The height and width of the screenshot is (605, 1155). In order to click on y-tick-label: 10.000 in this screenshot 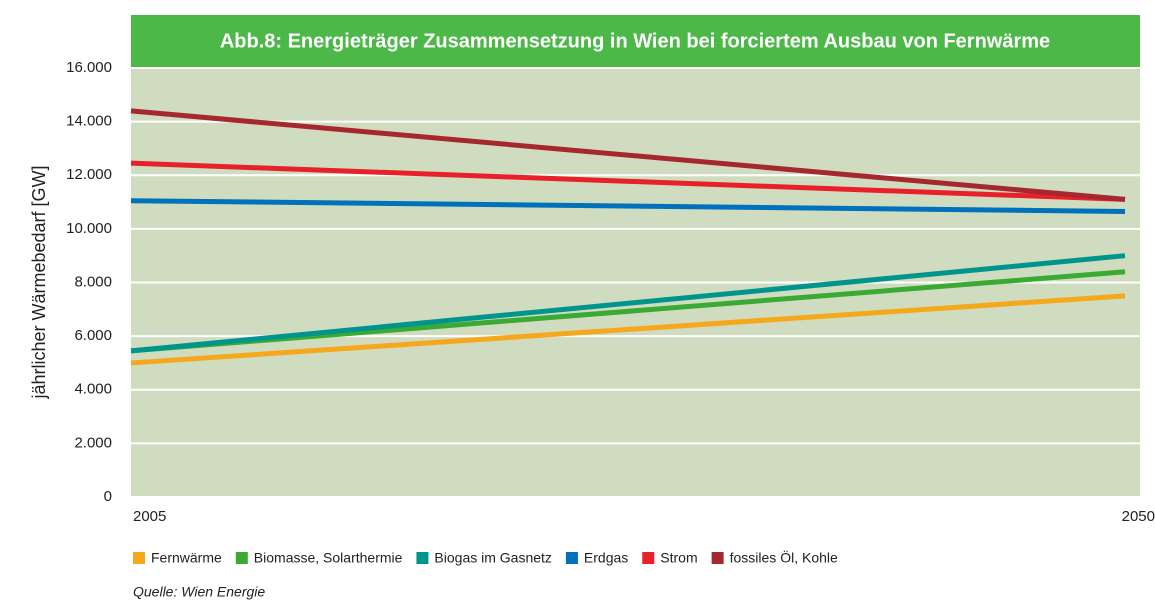, I will do `click(89, 228)`.